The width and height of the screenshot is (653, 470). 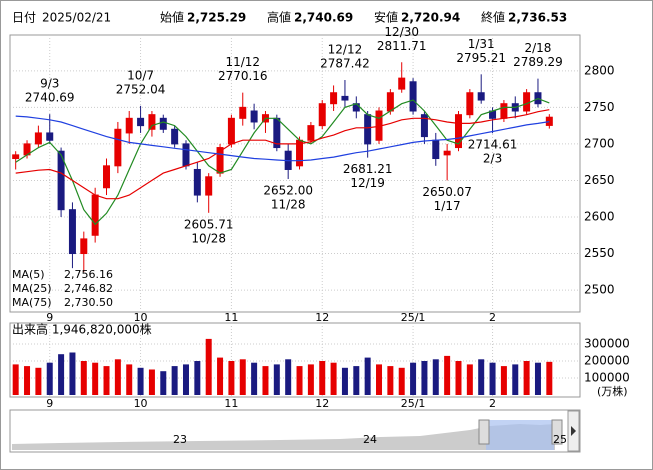 I want to click on legend-value: 2,746.82, so click(x=88, y=288).